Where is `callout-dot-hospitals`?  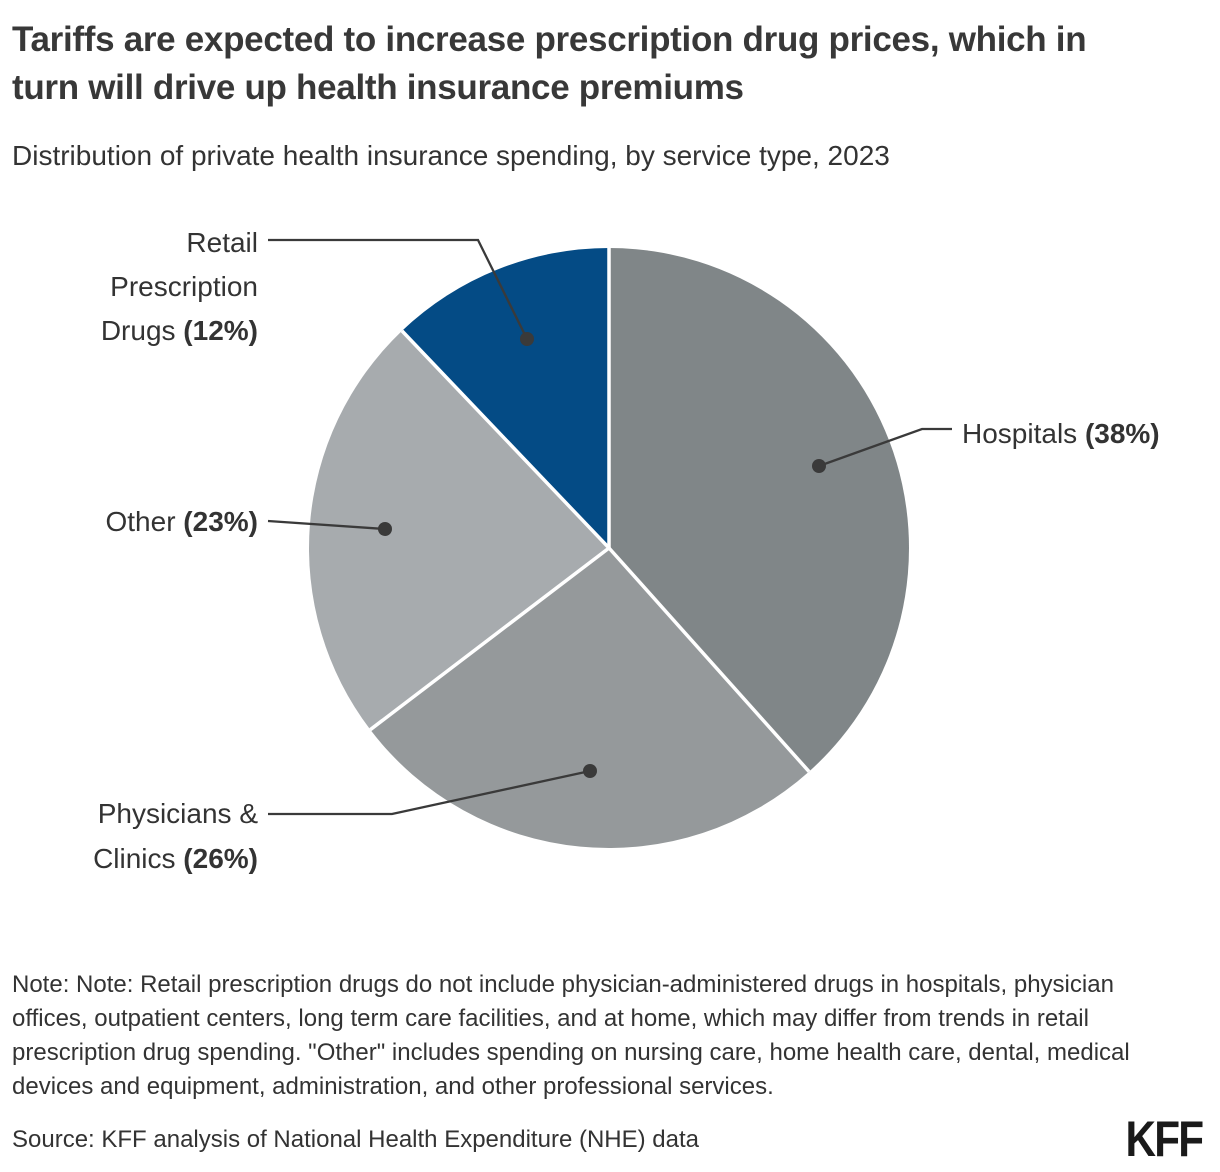 callout-dot-hospitals is located at coordinates (819, 466).